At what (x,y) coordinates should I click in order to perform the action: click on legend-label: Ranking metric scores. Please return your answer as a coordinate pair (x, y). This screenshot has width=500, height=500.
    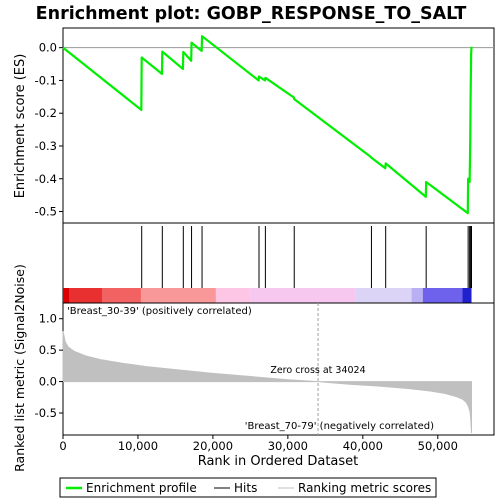
    Looking at the image, I should click on (364, 488).